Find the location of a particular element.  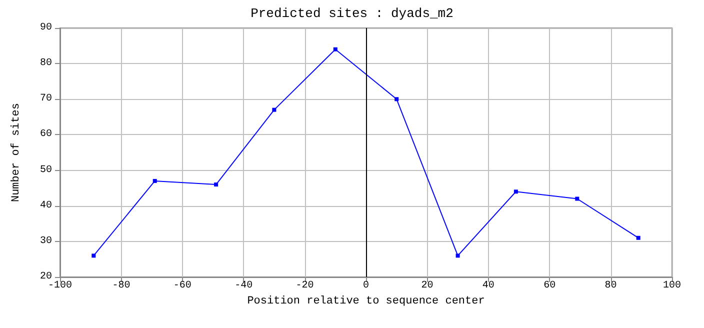

x-tick-label: -60 is located at coordinates (182, 286).